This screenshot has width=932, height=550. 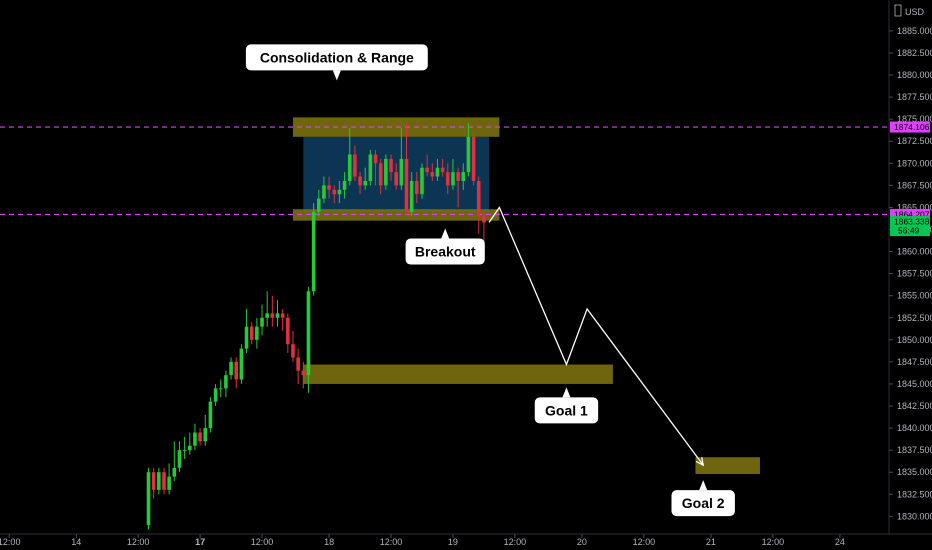 What do you see at coordinates (566, 405) in the screenshot?
I see `goal-1-callout: Goal 1` at bounding box center [566, 405].